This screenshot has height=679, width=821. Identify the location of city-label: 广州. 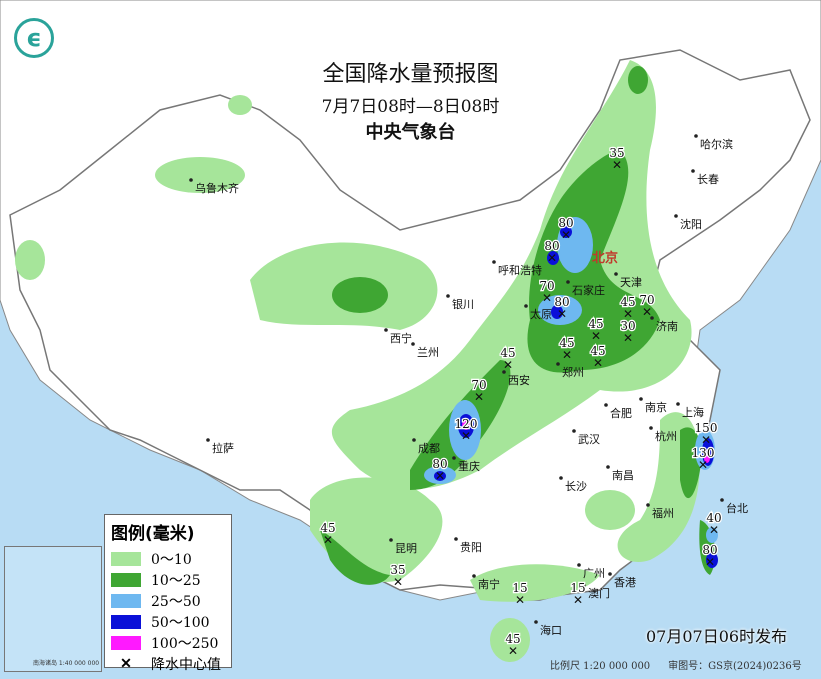
(594, 573).